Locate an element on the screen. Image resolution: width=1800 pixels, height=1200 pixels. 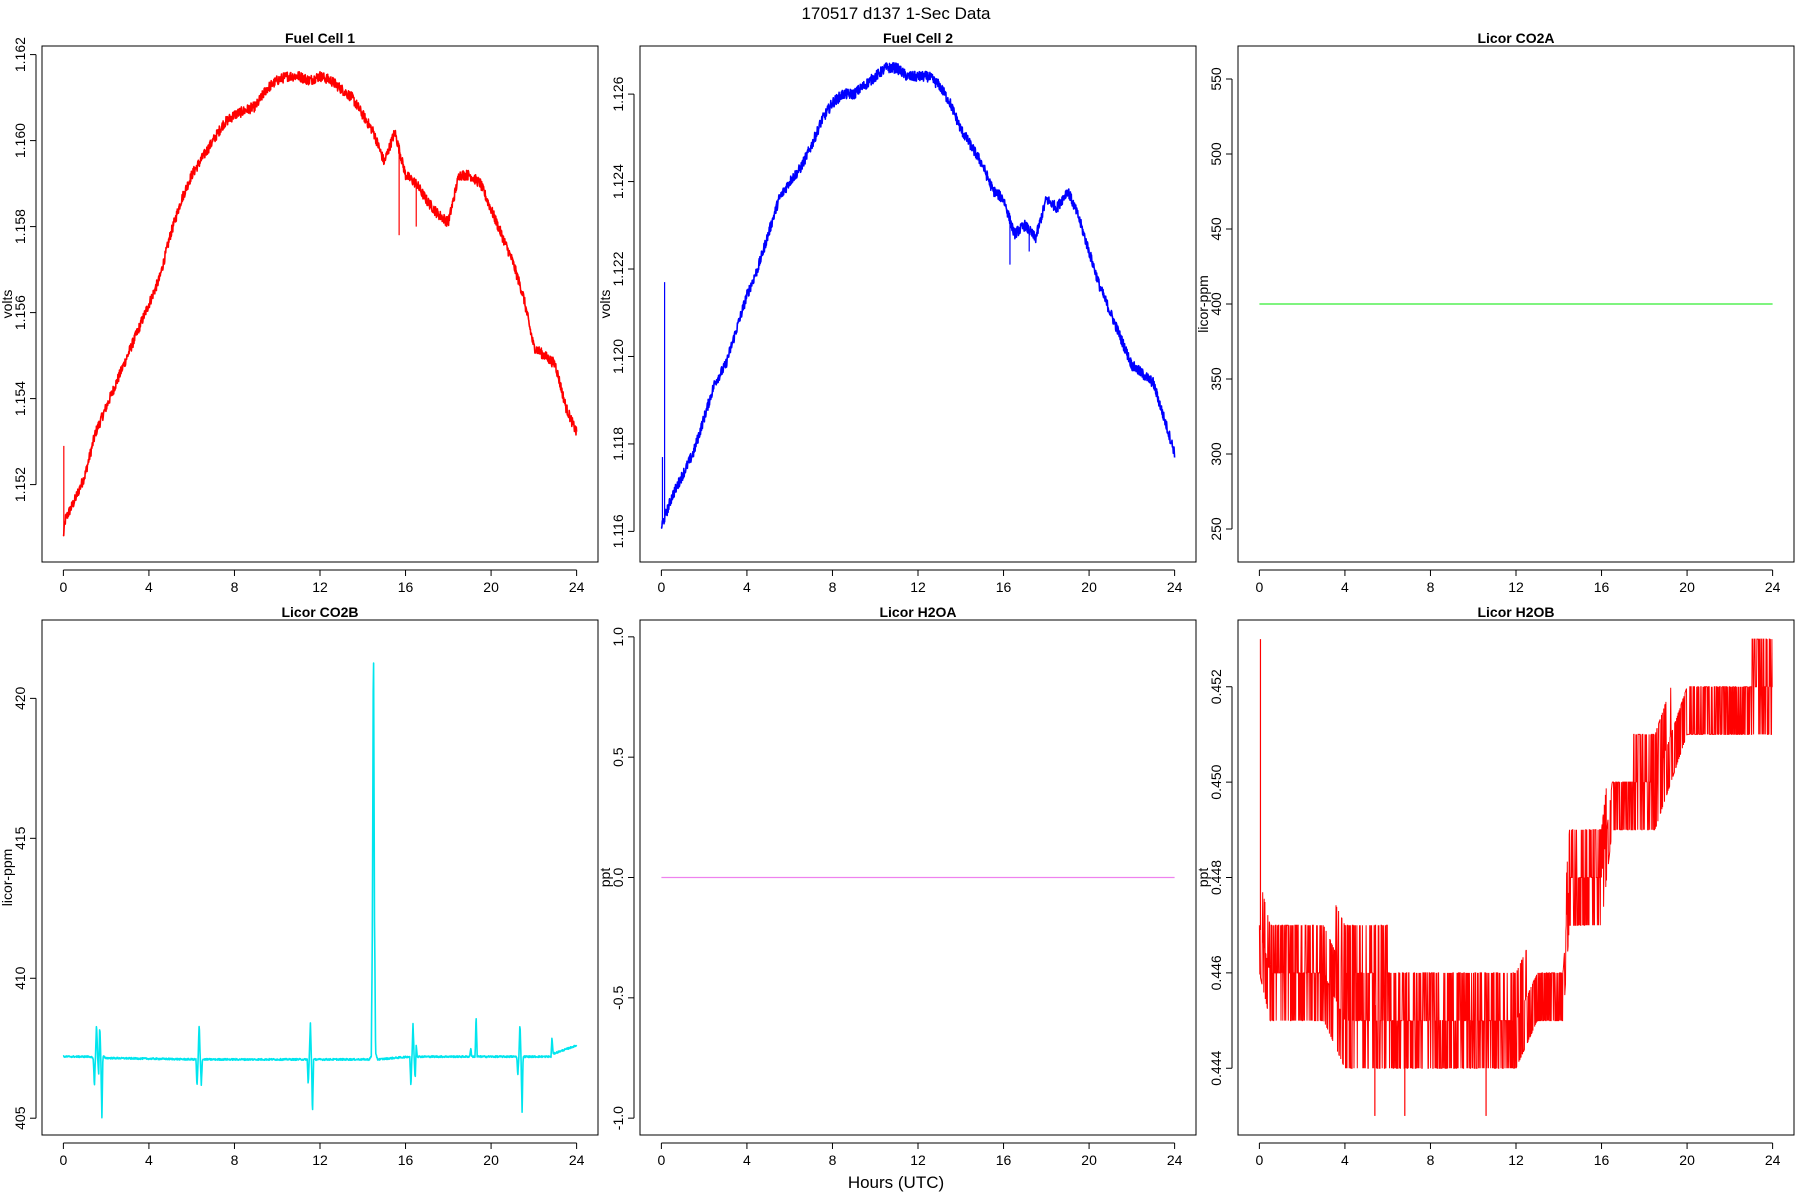
y-tick-label: 1.124 is located at coordinates (618, 181).